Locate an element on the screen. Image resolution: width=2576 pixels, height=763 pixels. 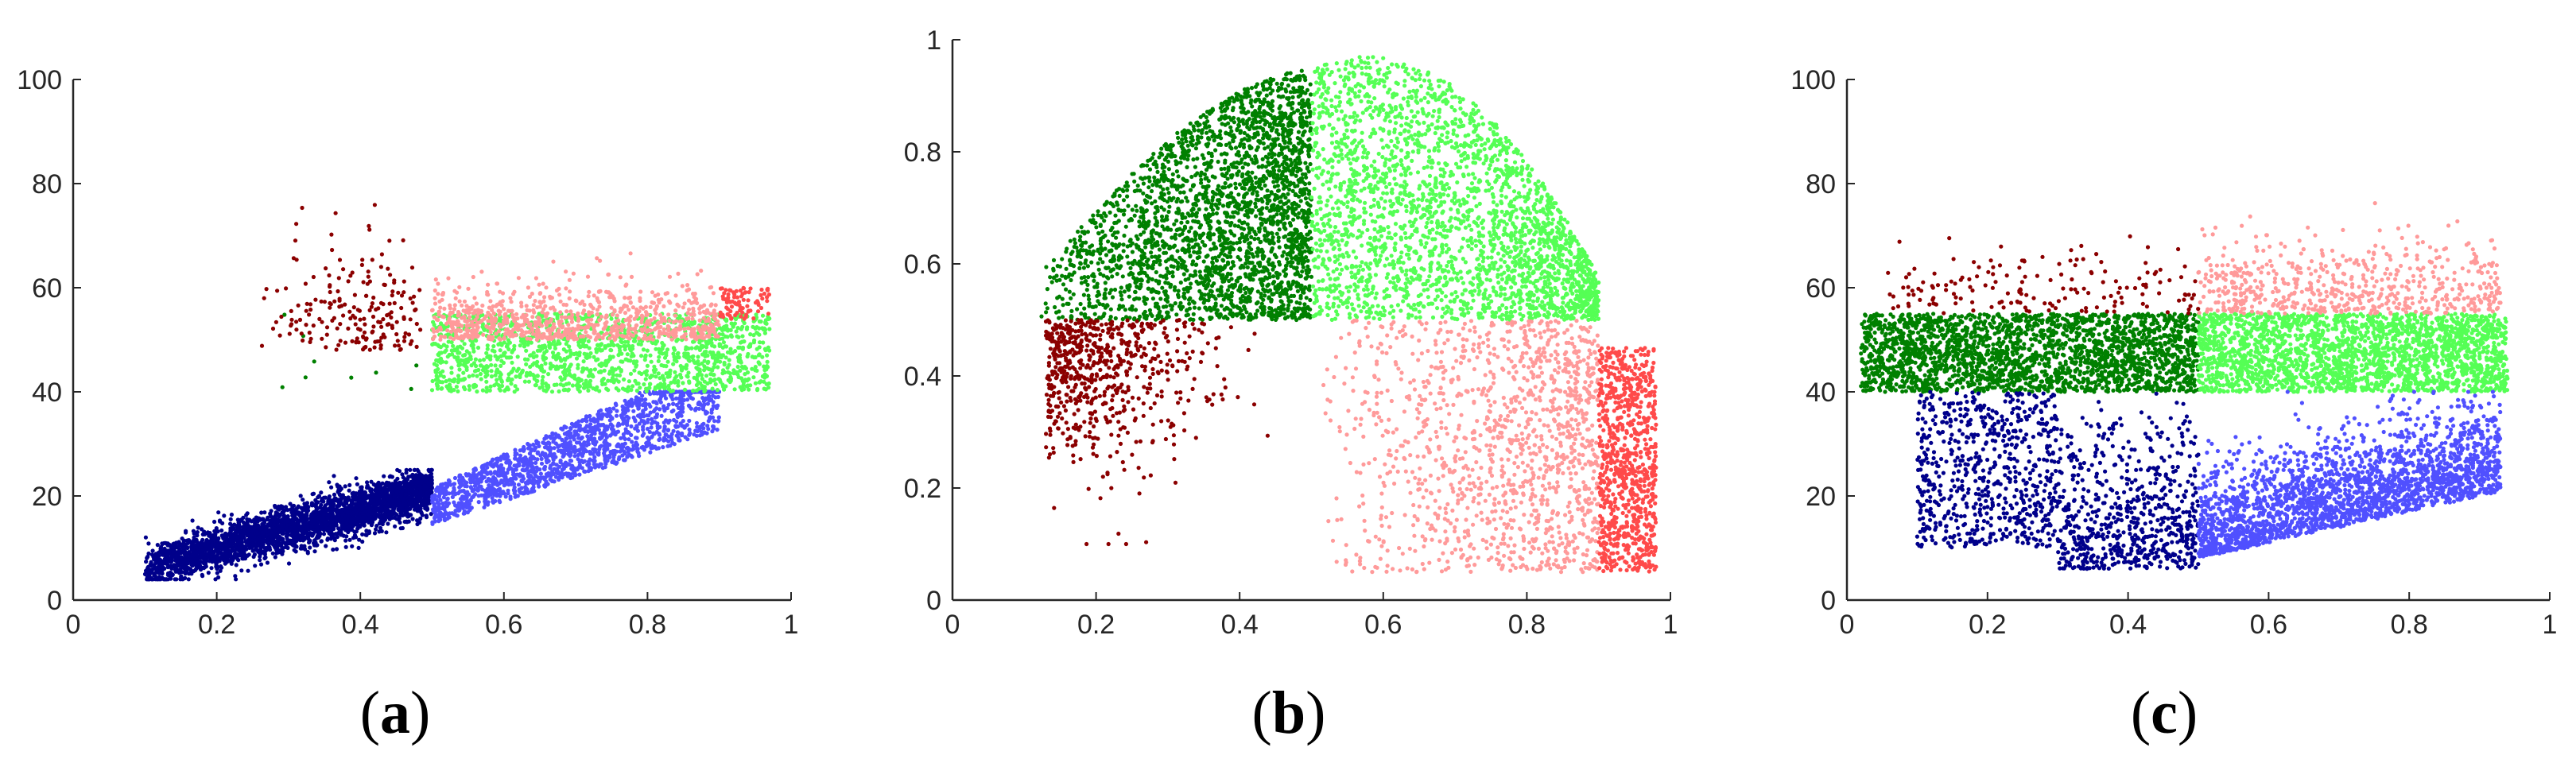
series-light_blue is located at coordinates (575, 458).